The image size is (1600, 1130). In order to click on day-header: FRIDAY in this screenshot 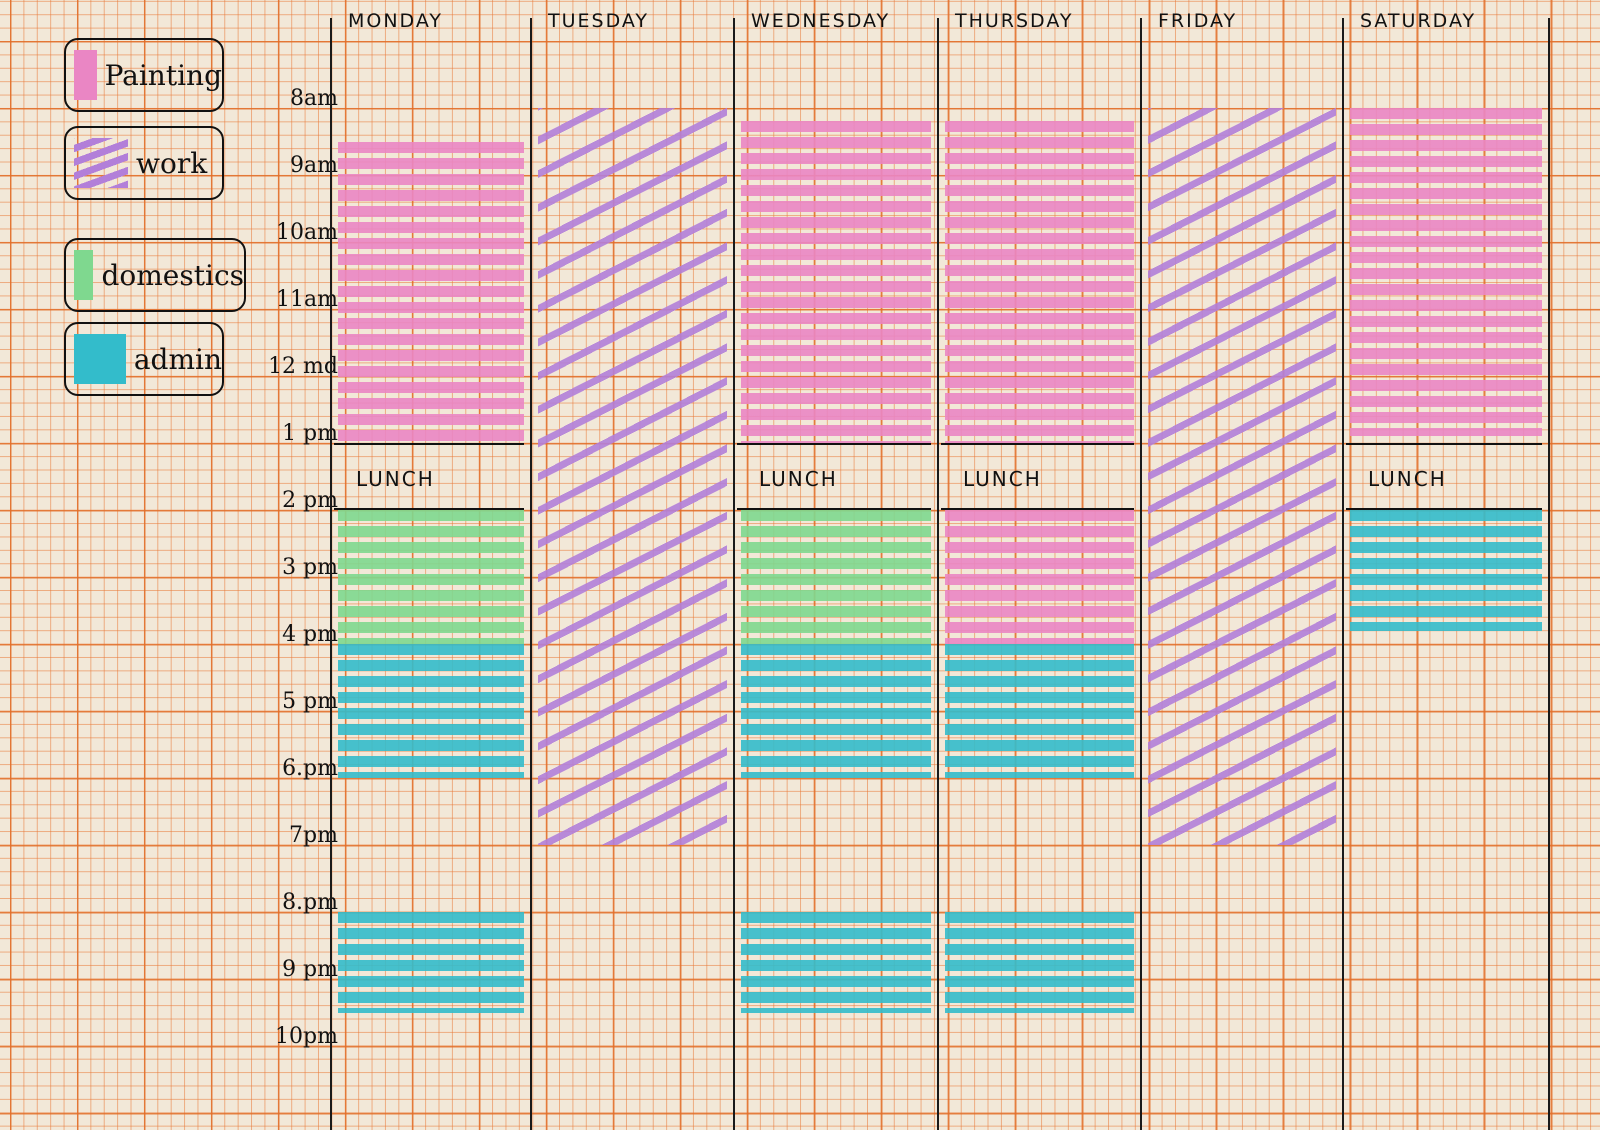, I will do `click(1198, 21)`.